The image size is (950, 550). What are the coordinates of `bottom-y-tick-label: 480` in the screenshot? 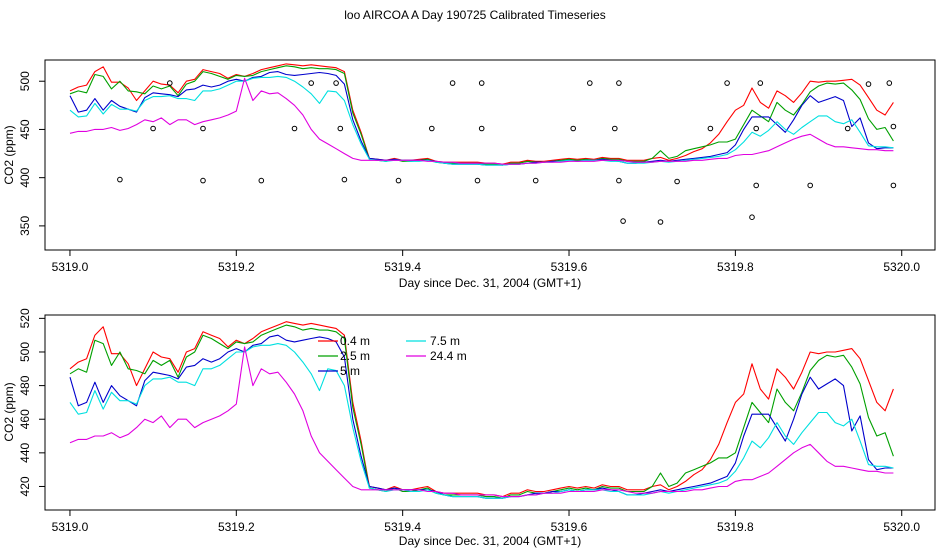 It's located at (25, 385).